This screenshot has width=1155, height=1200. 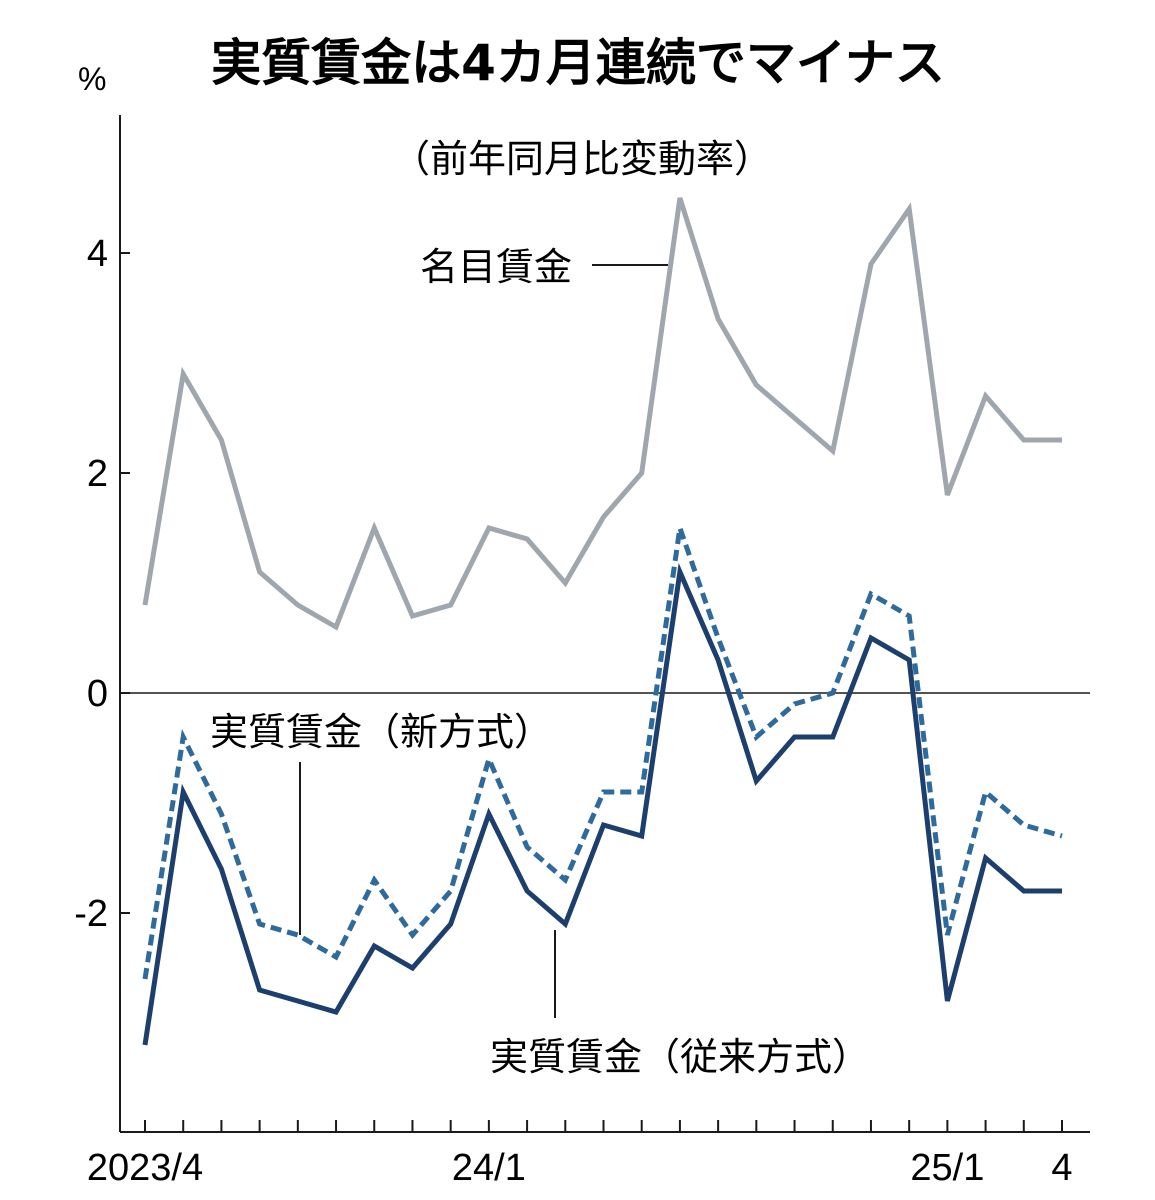 I want to click on label-real-wage-new-text: 実質賃金（新方式）, so click(x=381, y=732).